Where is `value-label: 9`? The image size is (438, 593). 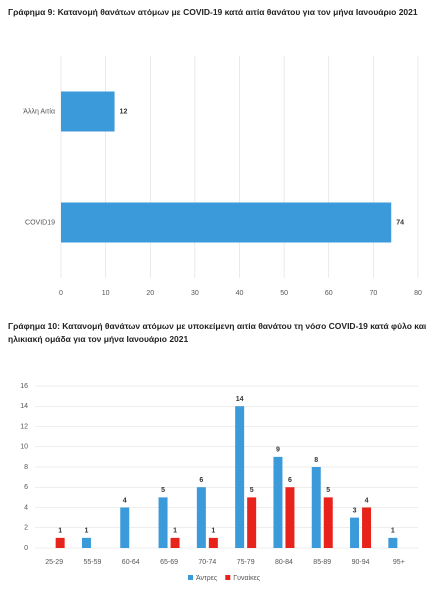 value-label: 9 is located at coordinates (278, 450).